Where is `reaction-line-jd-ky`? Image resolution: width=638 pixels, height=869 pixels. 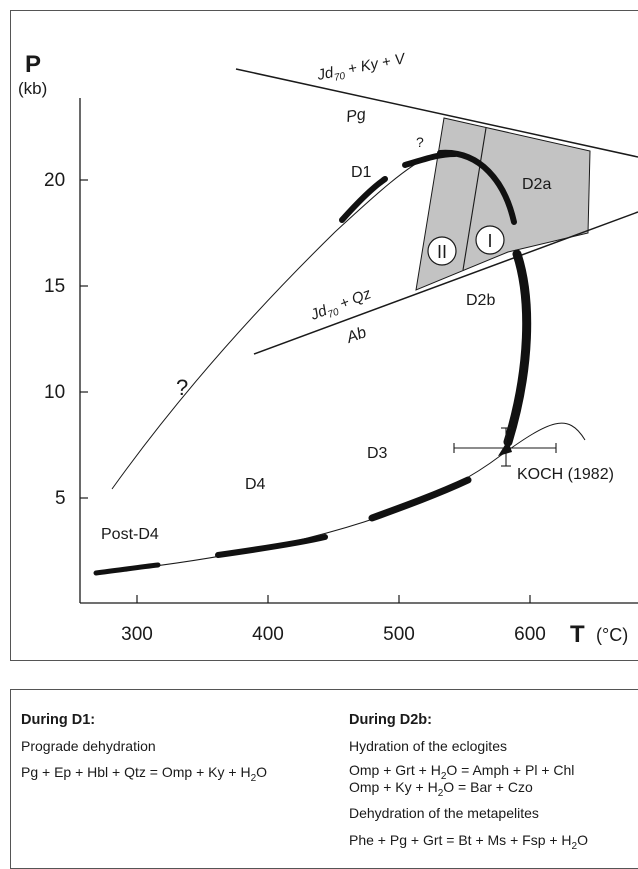
reaction-line-jd-ky is located at coordinates (436, 113).